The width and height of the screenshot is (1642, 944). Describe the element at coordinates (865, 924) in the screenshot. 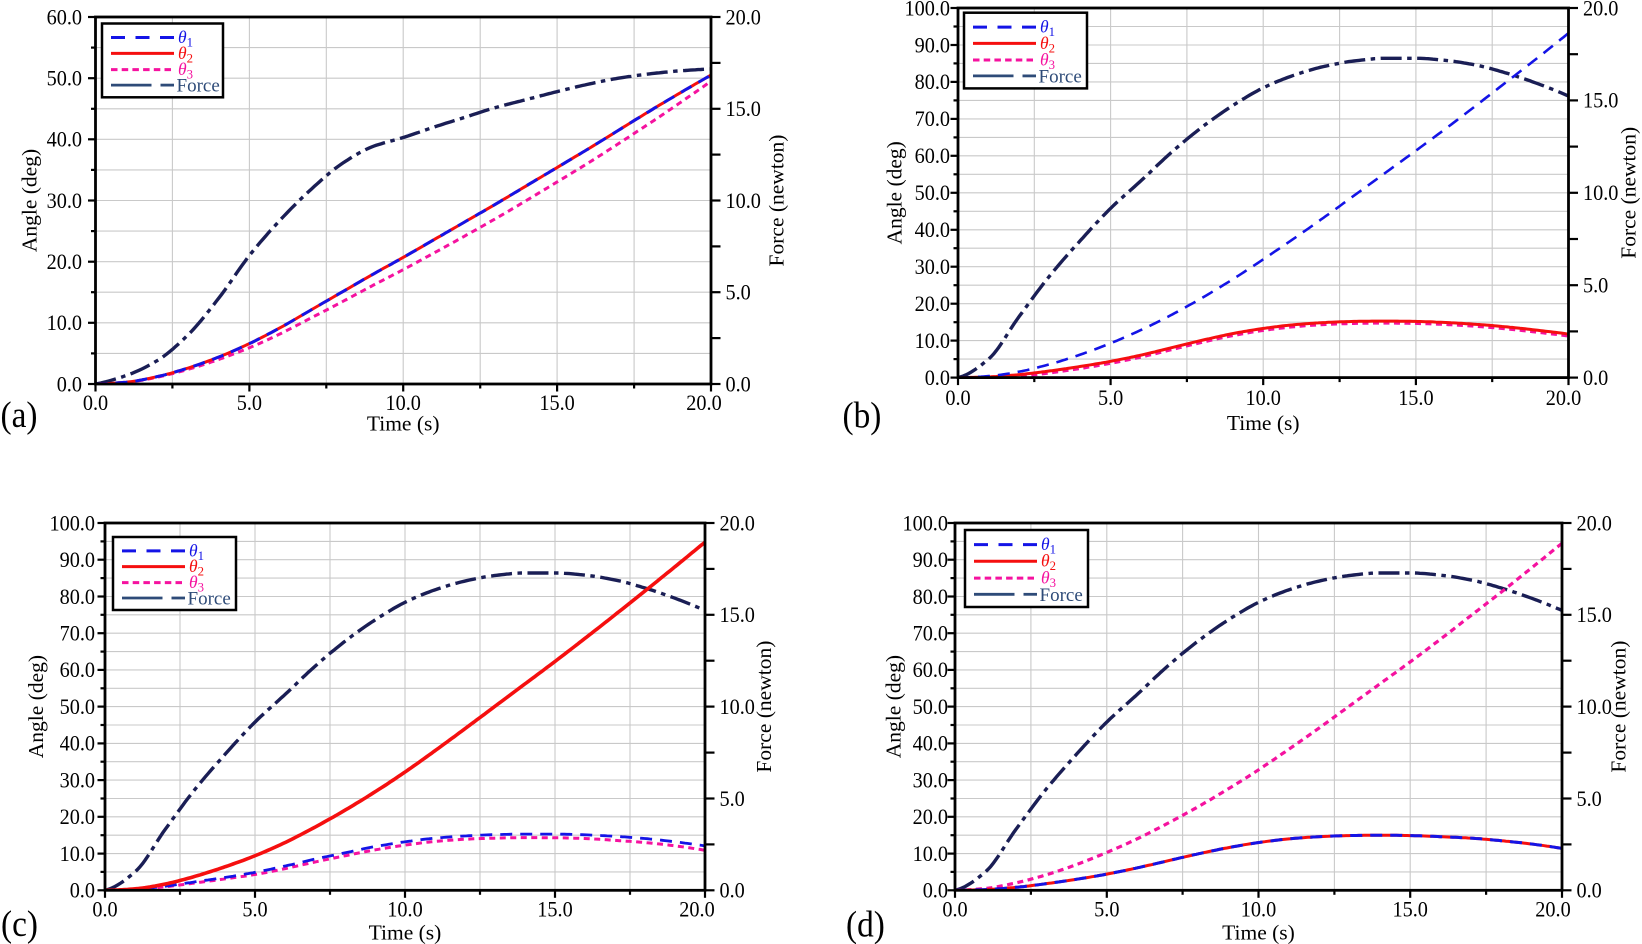

I see `svg-text: (d)` at that location.